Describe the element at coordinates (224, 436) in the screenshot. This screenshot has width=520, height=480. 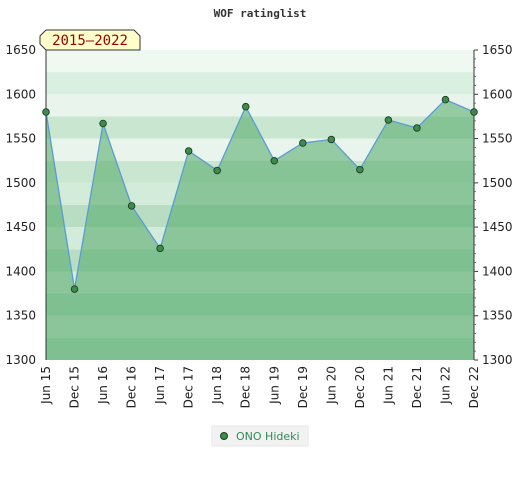
I see `legend-marker` at that location.